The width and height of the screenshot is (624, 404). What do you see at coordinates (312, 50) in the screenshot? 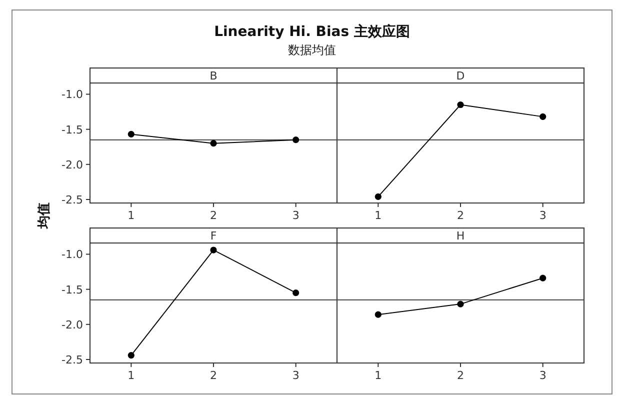
I see `text: 数据均值` at bounding box center [312, 50].